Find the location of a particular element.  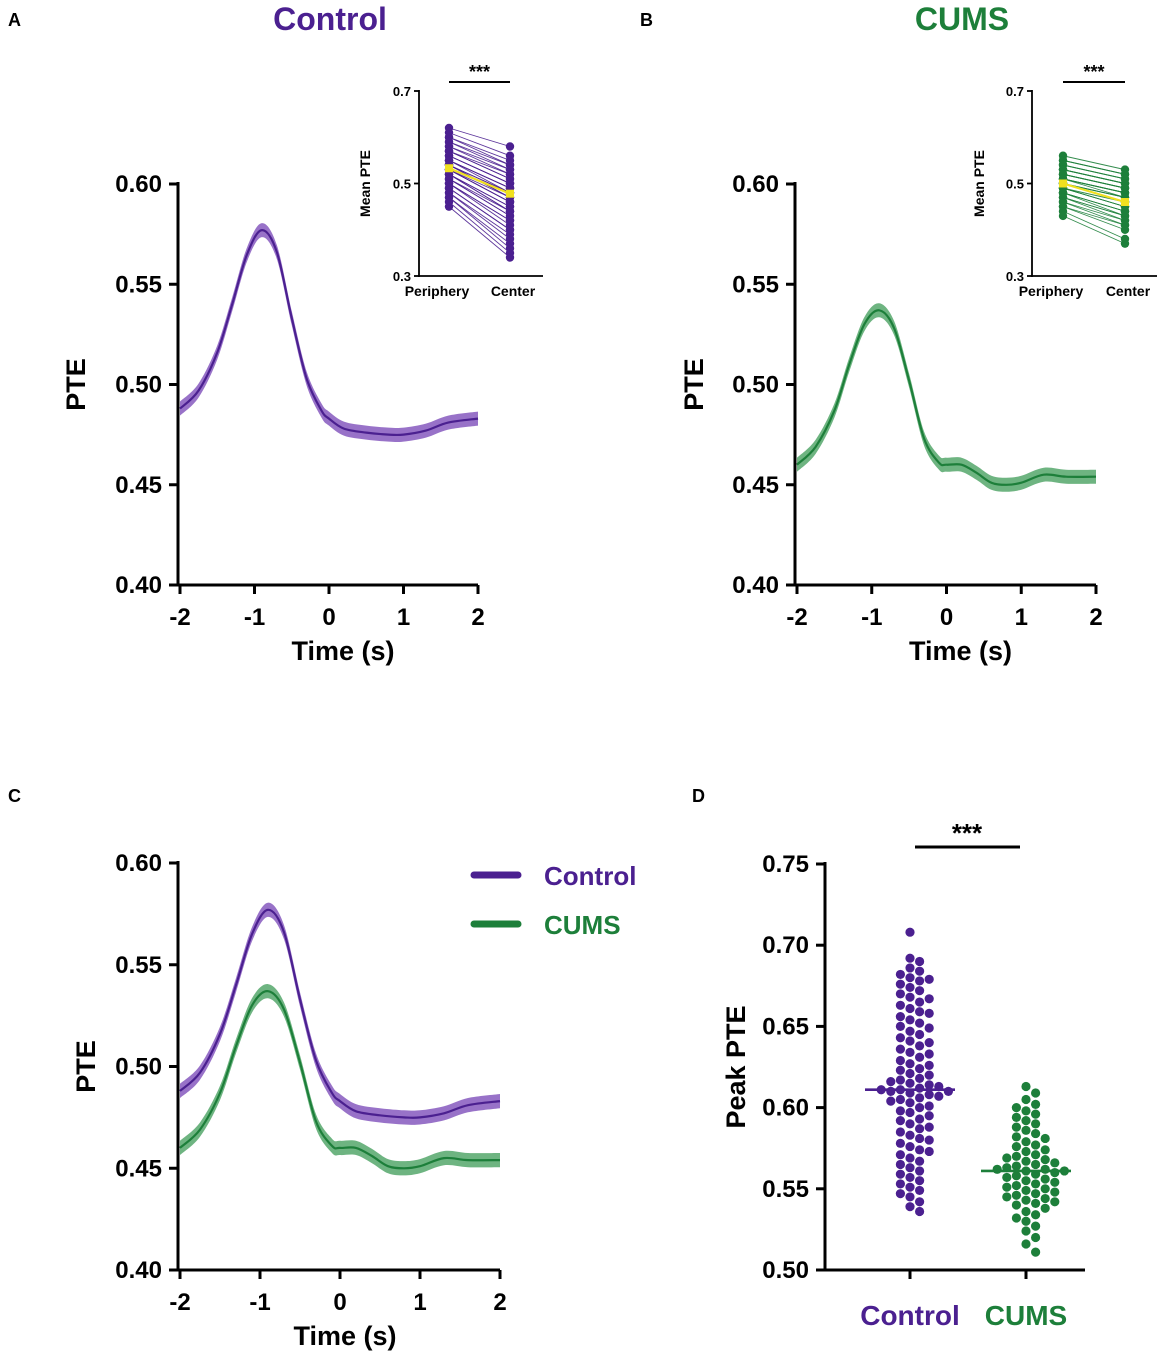

legend: Control CUMS is located at coordinates (553, 900).